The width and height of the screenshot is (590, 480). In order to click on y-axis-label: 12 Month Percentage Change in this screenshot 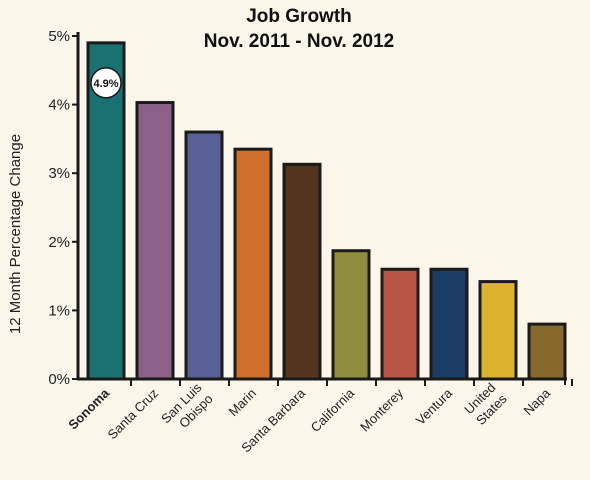, I will do `click(15, 234)`.